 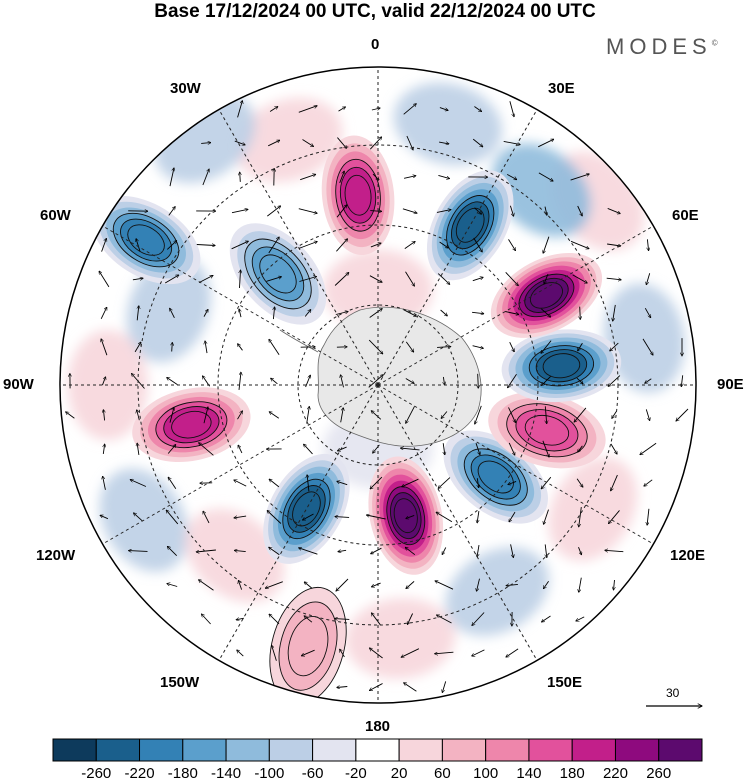 What do you see at coordinates (688, 555) in the screenshot?
I see `lon-label-120e: 120E` at bounding box center [688, 555].